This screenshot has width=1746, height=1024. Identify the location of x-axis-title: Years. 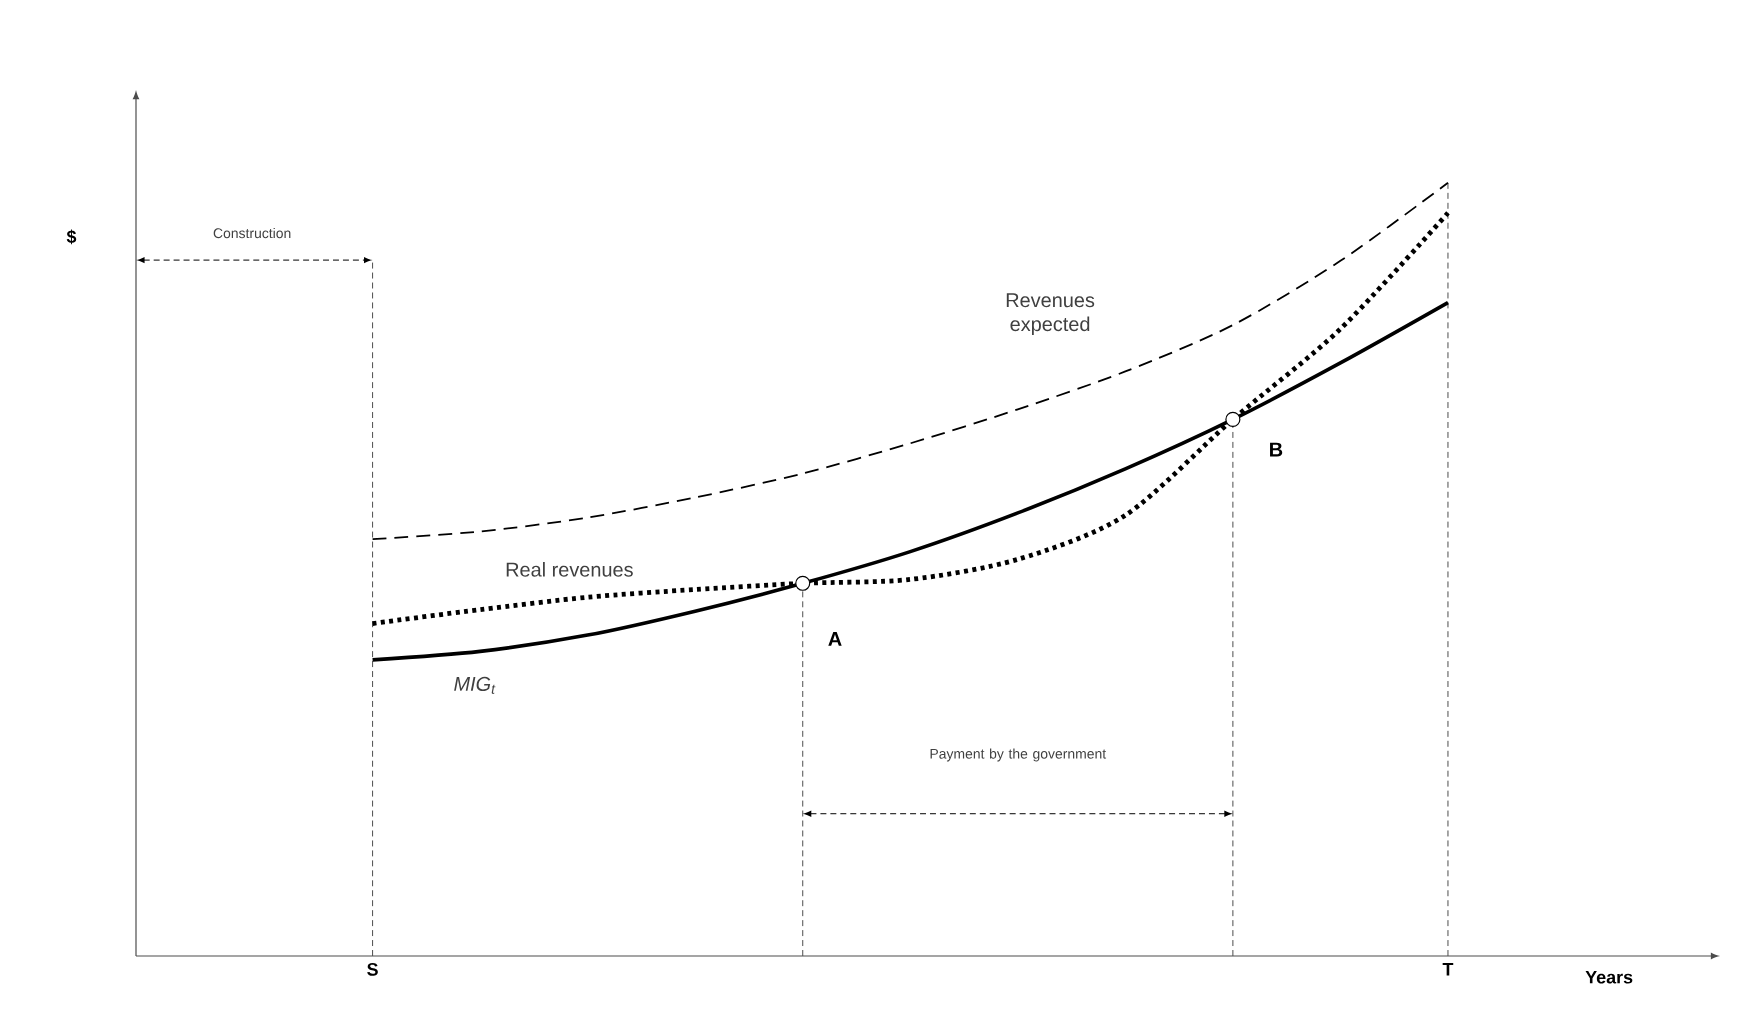
(1609, 977).